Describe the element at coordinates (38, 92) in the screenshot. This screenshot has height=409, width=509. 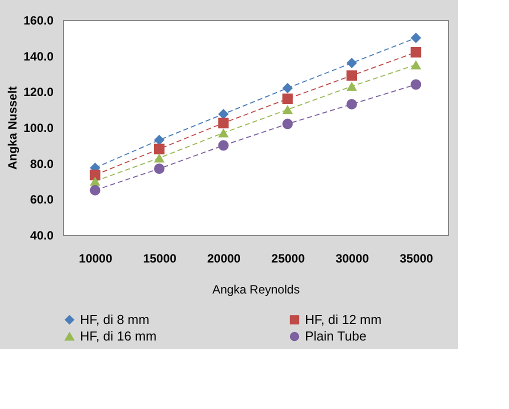
I see `y-tick-label: 120.0` at that location.